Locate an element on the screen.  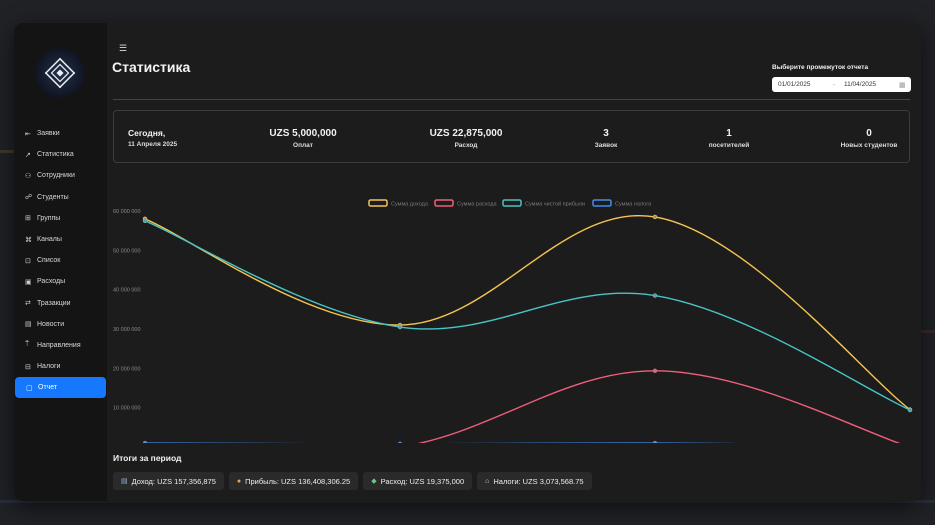
legend-label: Сумма дохода is located at coordinates (410, 205).